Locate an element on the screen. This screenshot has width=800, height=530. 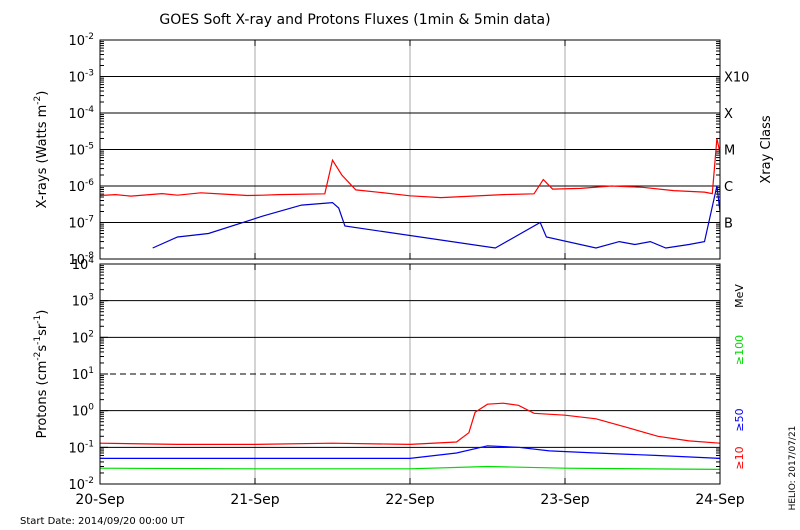
y-tick-exponent: -6 is located at coordinates (89, 183).